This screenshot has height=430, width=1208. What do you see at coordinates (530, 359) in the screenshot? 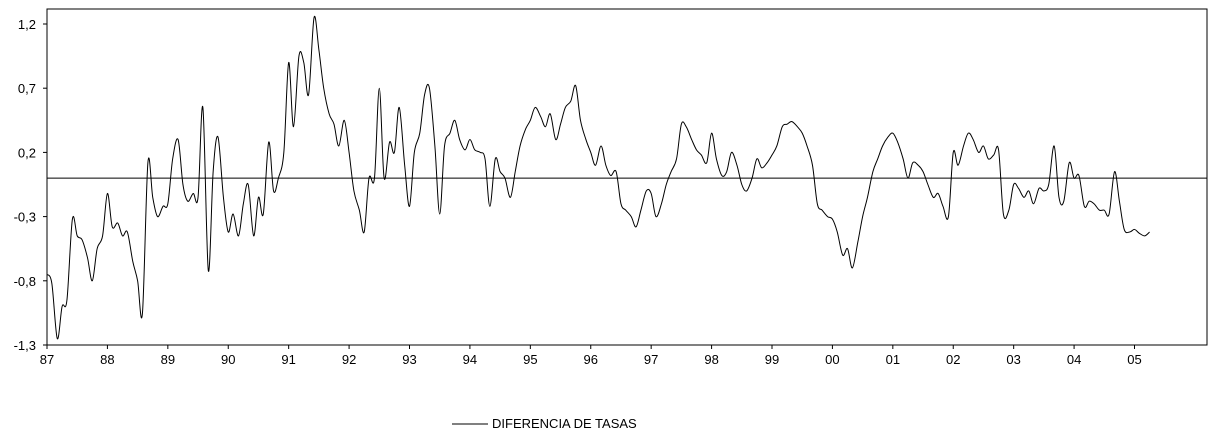
I see `x-tick-label: 95` at bounding box center [530, 359].